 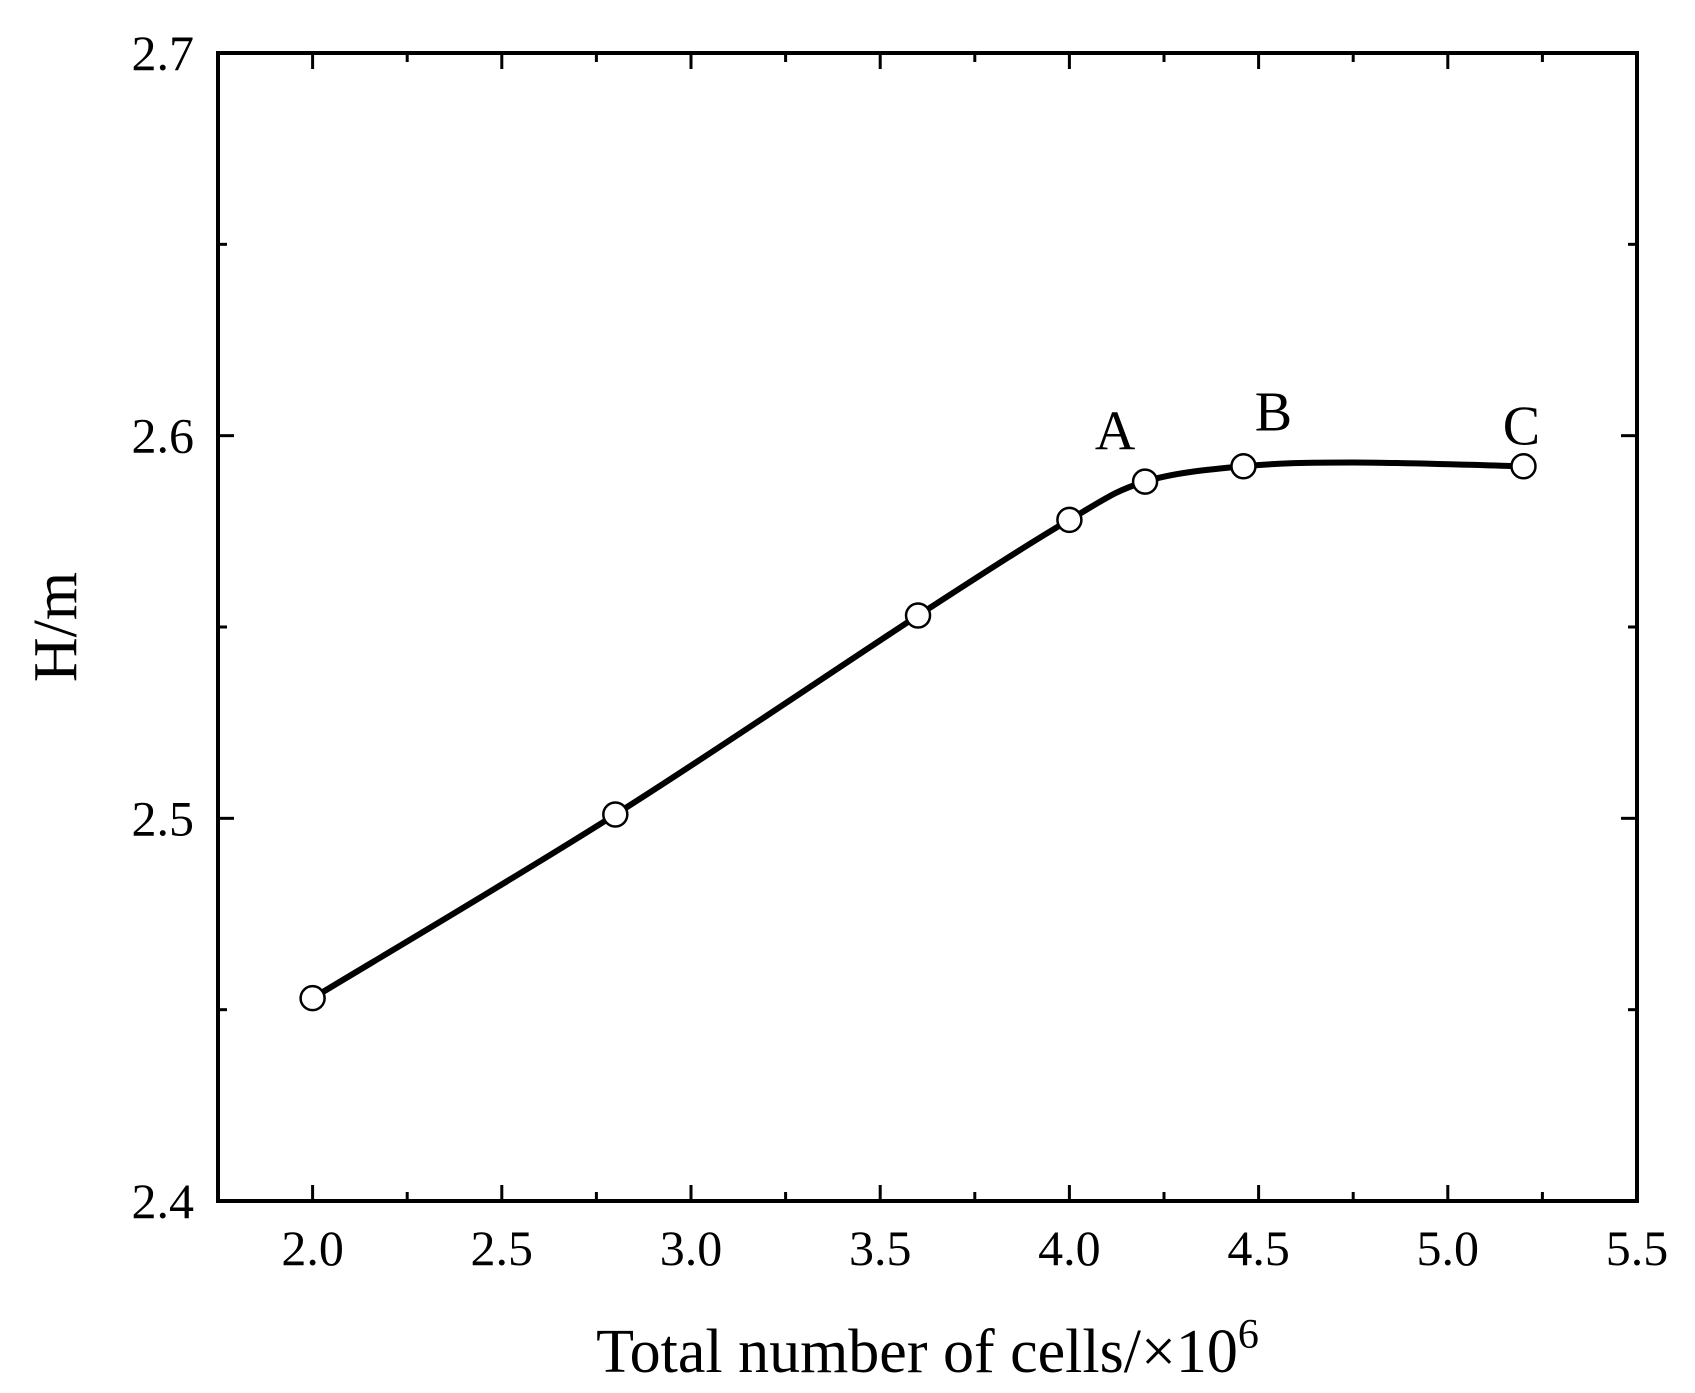 I want to click on x-tick-label: 4.0, so click(x=1069, y=1248).